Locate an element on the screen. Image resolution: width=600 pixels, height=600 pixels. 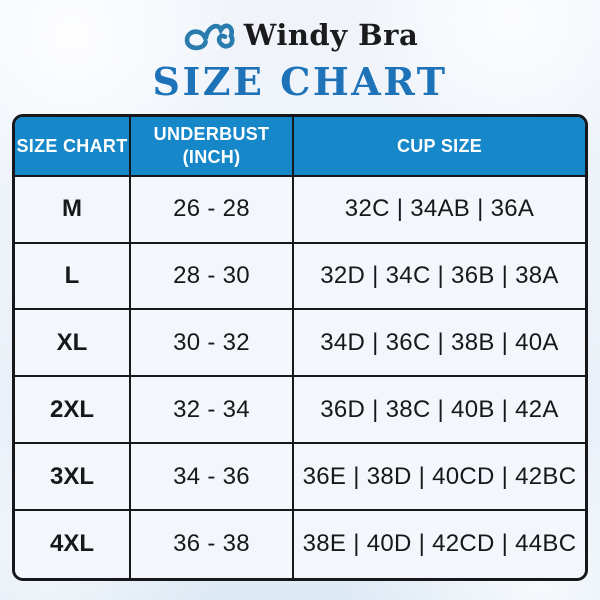
row-underbust-value: 36 - 38 is located at coordinates (212, 544).